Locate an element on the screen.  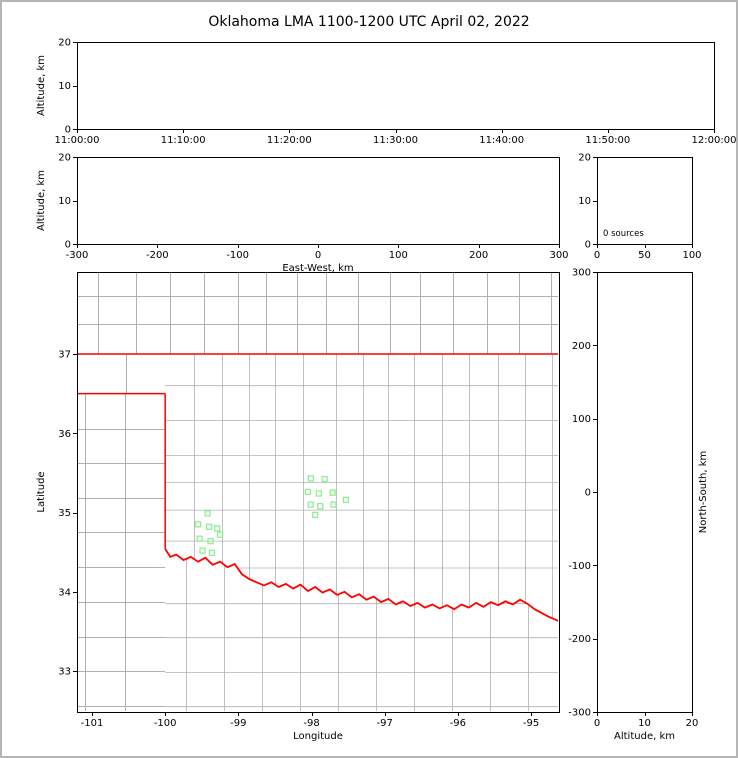
svg-text: 37 is located at coordinates (64, 355).